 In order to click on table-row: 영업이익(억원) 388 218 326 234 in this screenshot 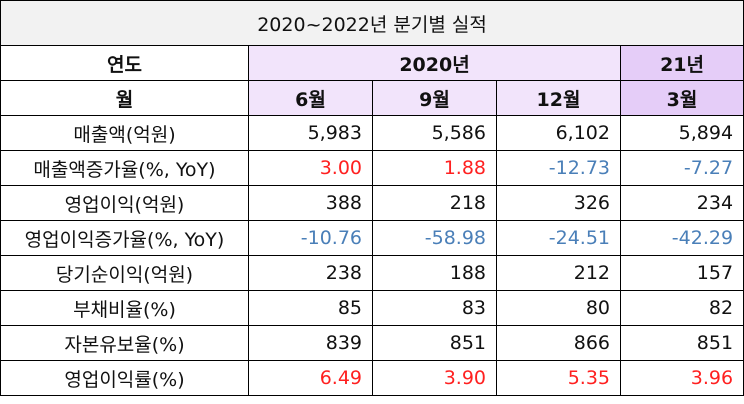, I will do `click(372, 203)`.